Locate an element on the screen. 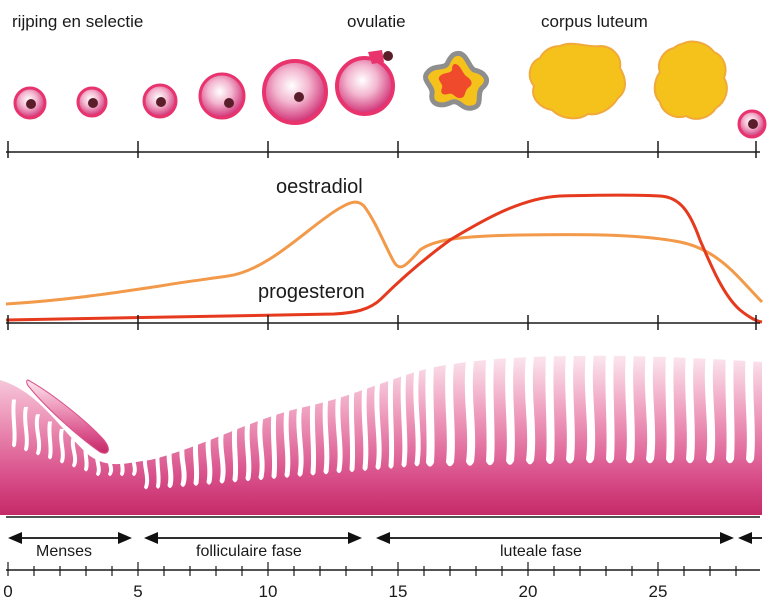  stage-label-ovulation: ovulatie is located at coordinates (376, 21).